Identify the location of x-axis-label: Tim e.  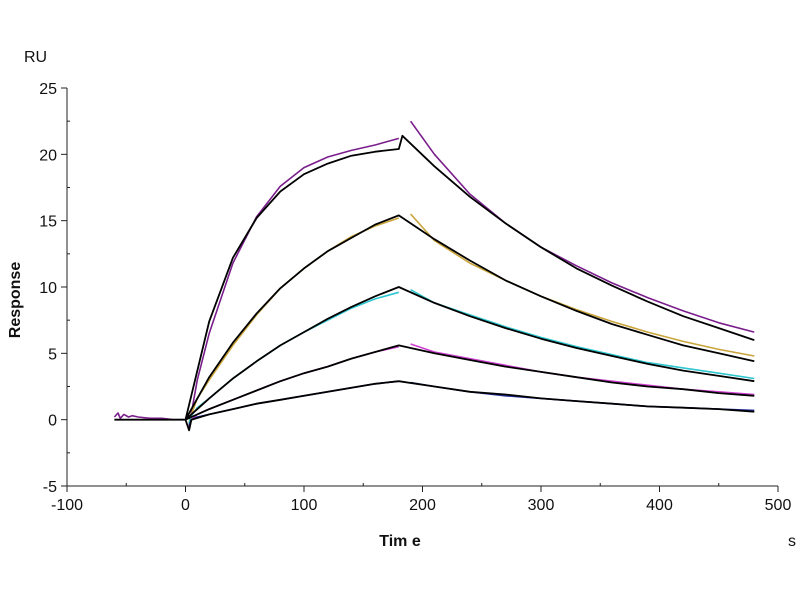
(400, 541).